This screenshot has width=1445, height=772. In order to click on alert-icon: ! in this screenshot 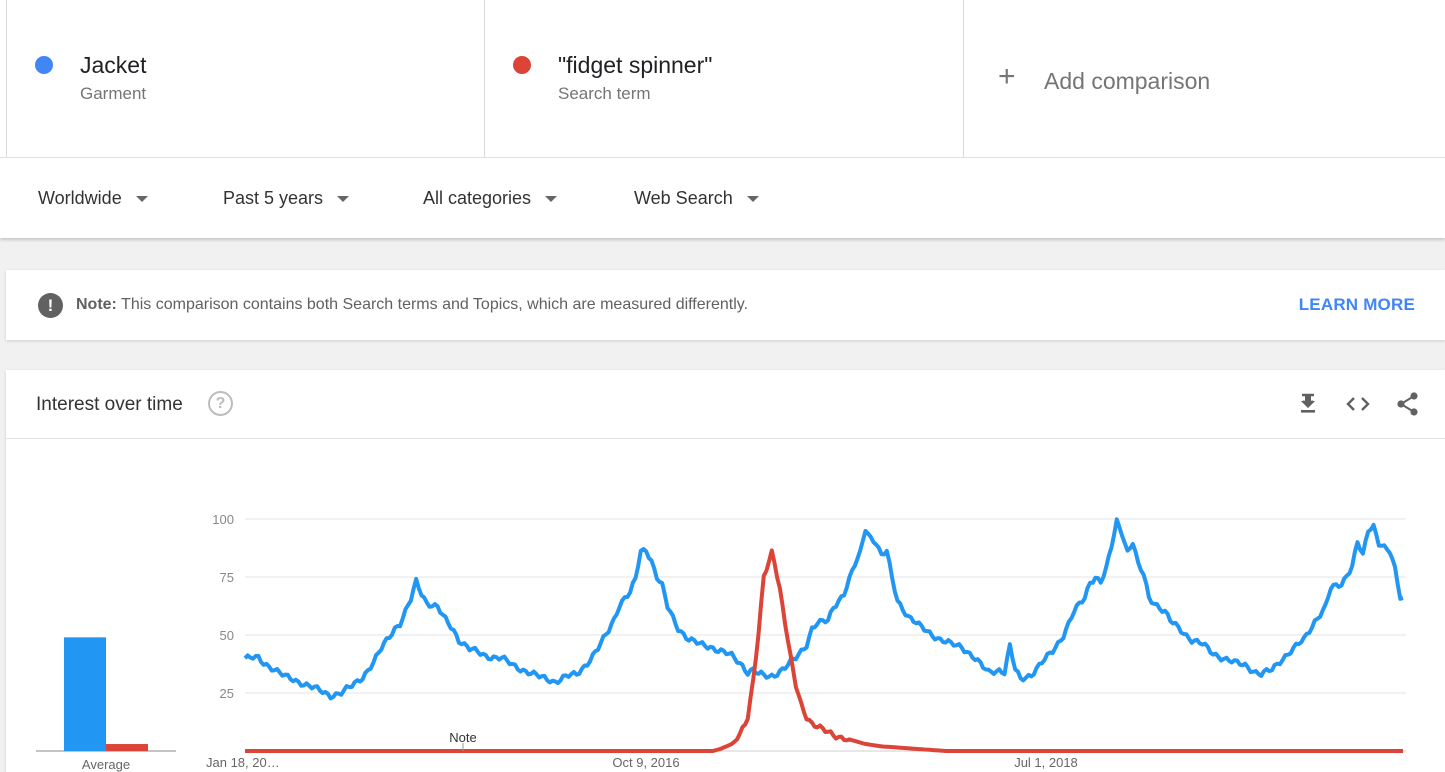, I will do `click(50, 305)`.